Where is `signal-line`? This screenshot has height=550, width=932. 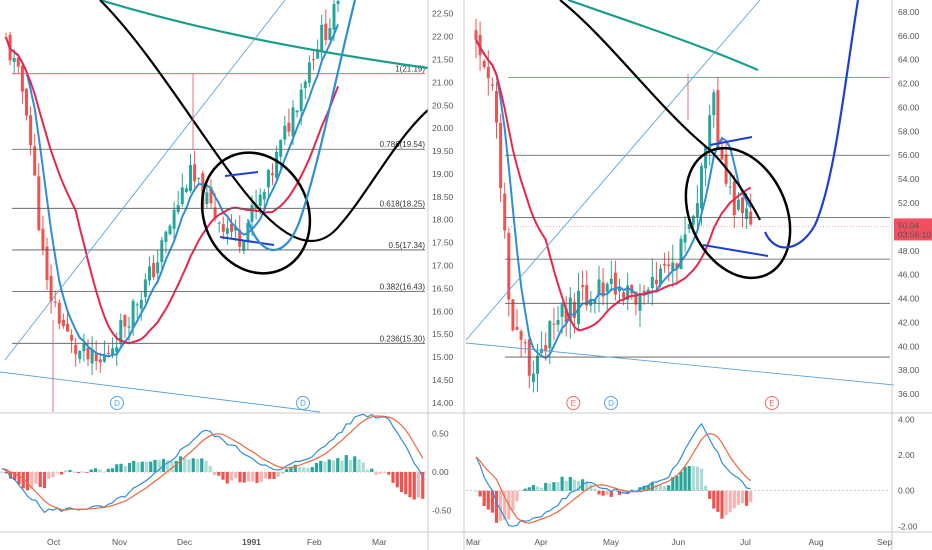 signal-line is located at coordinates (613, 478).